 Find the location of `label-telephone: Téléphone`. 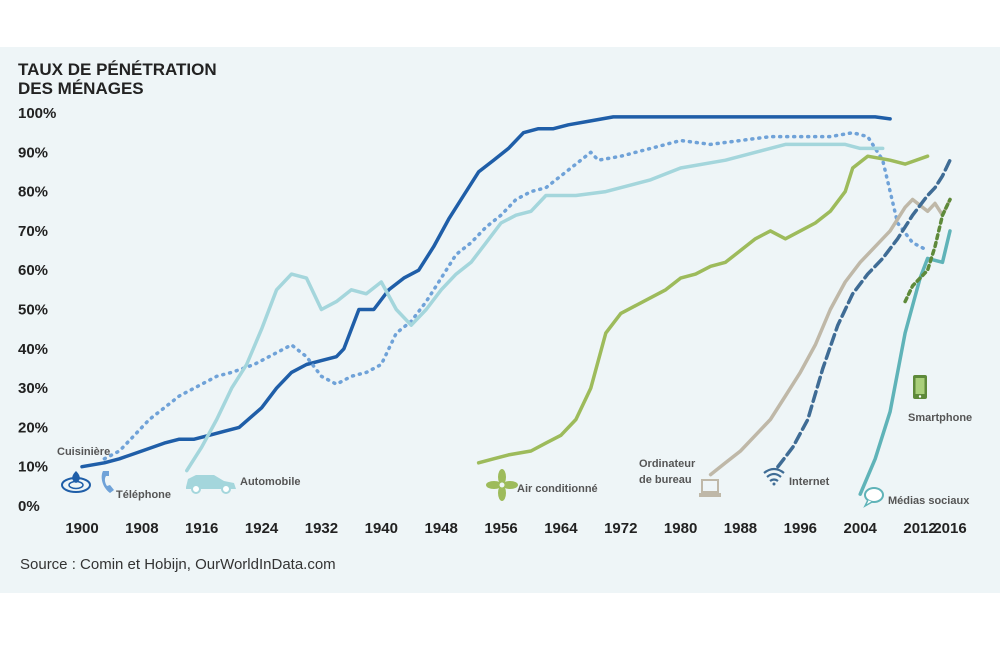

label-telephone: Téléphone is located at coordinates (143, 495).